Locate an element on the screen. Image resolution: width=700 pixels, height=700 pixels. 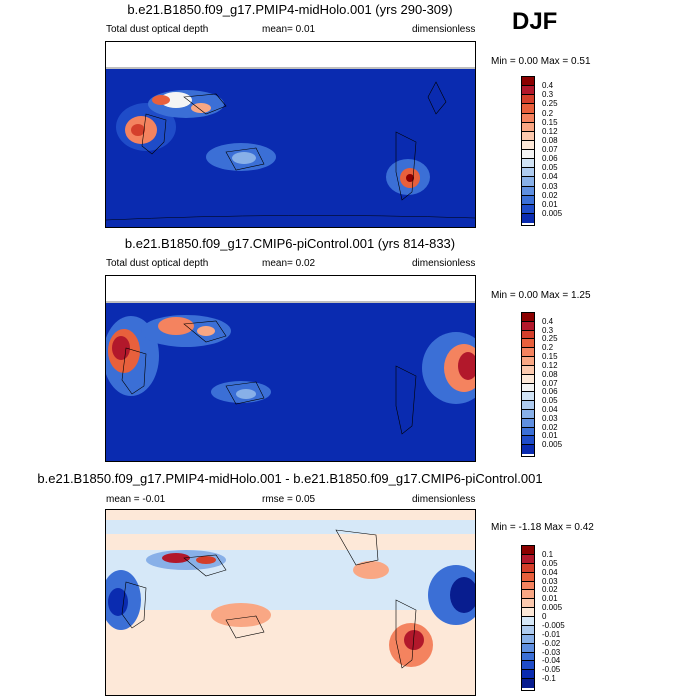
panel2-colorbar is located at coordinates (528, 384).